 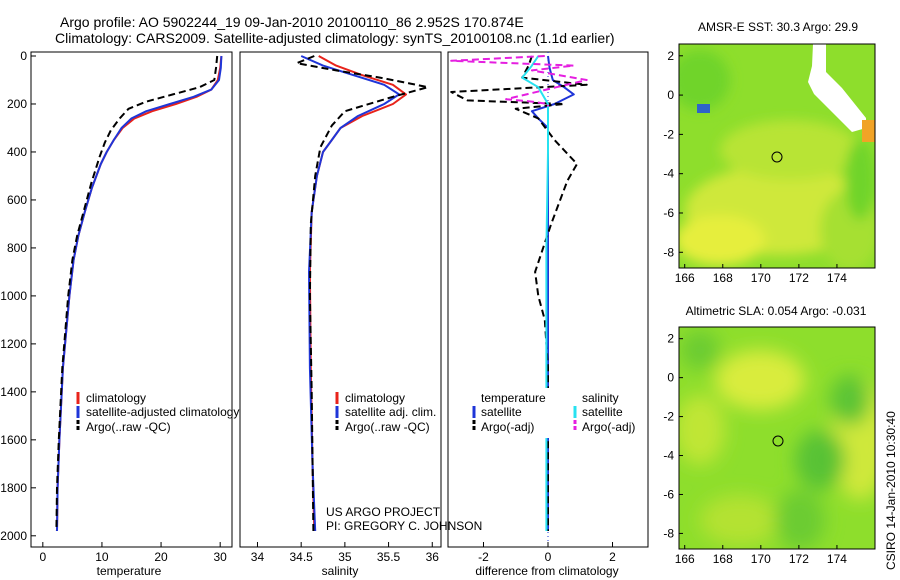 I want to click on depth-y-ticks: 0 200 400 600 800 1000 1200 1400 1600 1800 2000, so click(x=18, y=296).